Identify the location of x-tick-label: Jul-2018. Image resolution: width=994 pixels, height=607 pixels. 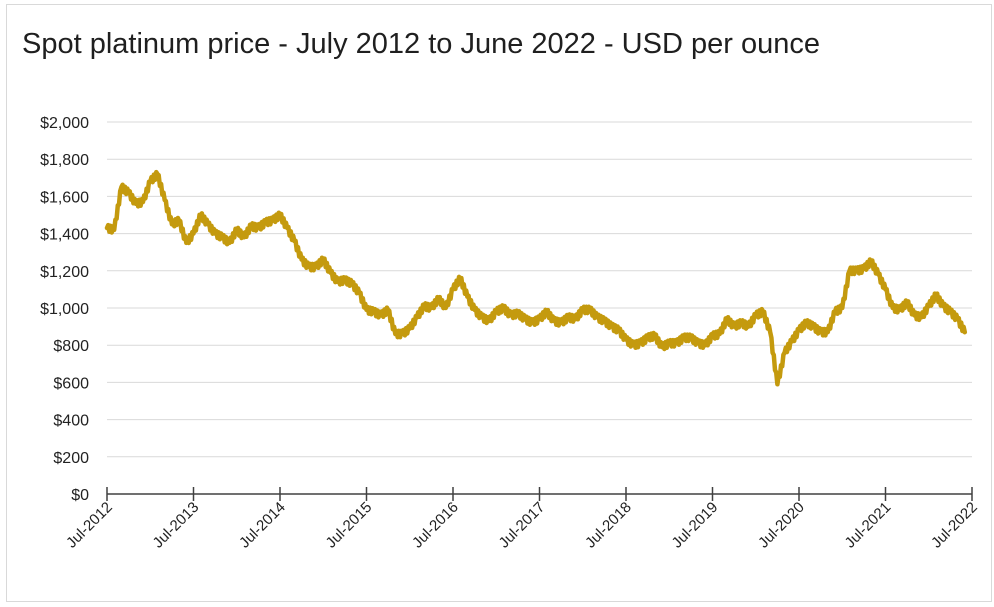
(608, 525).